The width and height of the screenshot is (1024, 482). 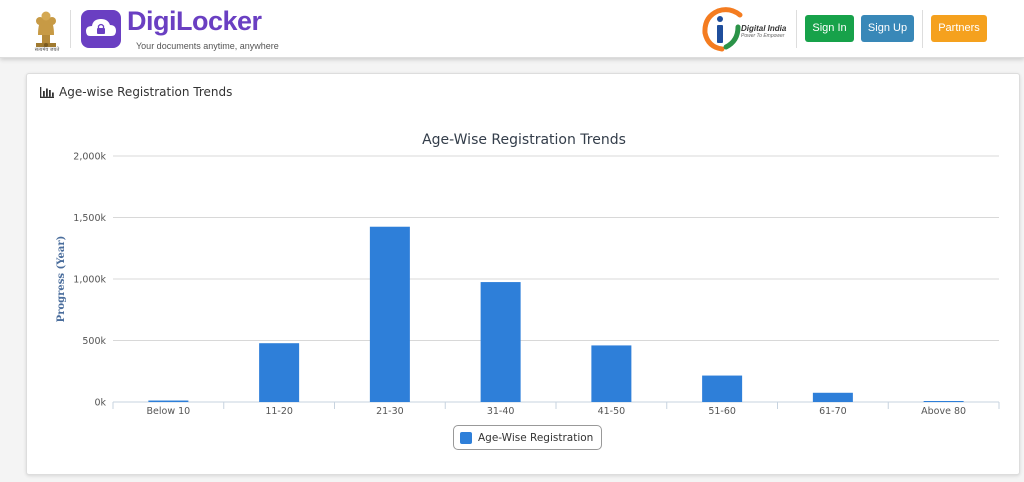 What do you see at coordinates (612, 411) in the screenshot?
I see `x-tick-label: 41-50` at bounding box center [612, 411].